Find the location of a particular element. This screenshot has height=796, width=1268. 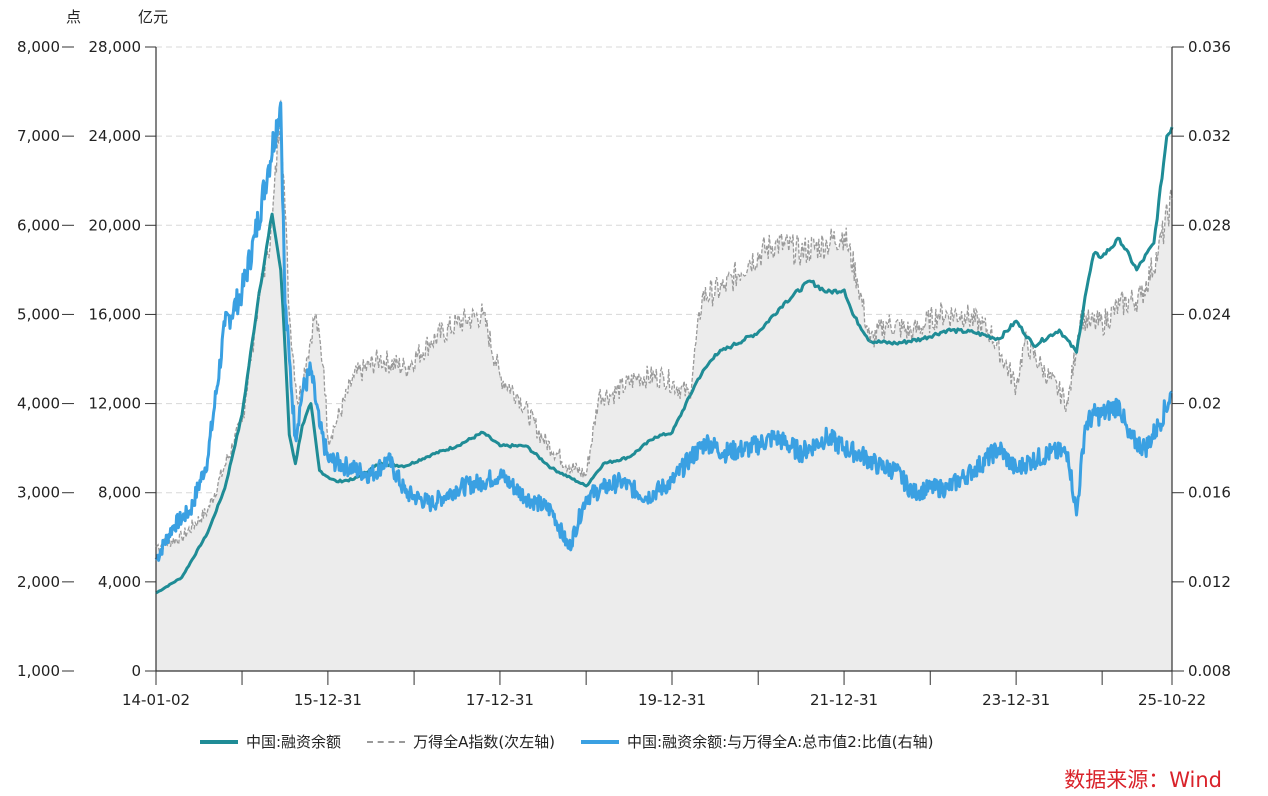

legend-item-index: 万得全A指数(次左轴) is located at coordinates (461, 741).